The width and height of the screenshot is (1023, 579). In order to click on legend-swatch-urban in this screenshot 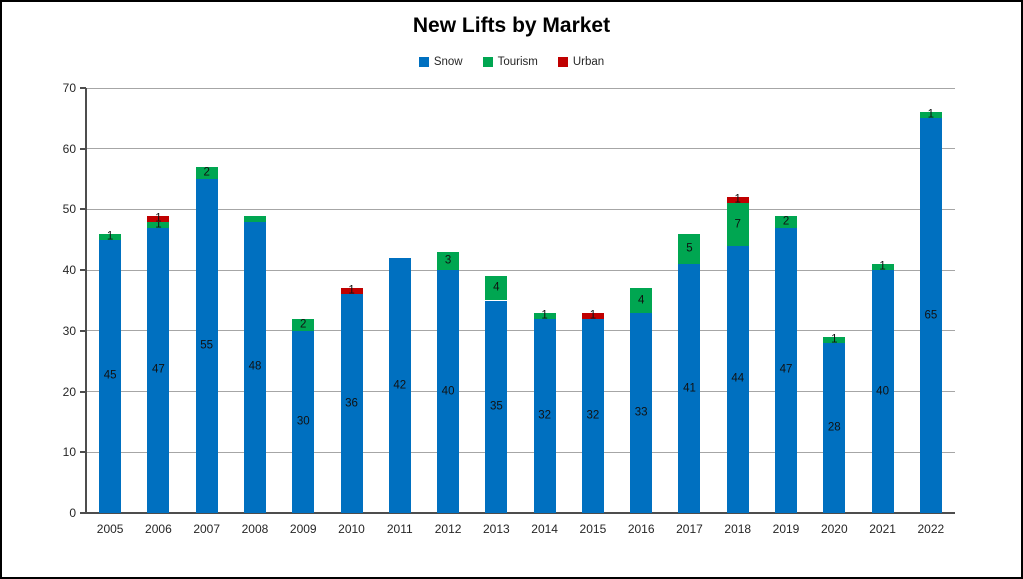, I will do `click(562, 62)`.